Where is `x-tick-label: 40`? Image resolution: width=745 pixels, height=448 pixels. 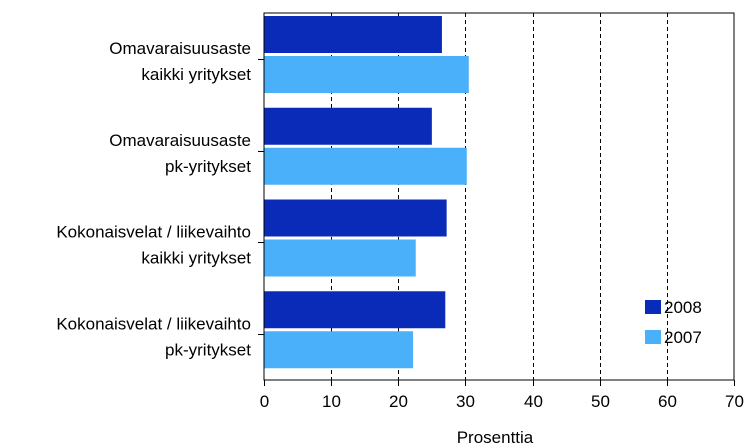 x-tick-label: 40 is located at coordinates (533, 401).